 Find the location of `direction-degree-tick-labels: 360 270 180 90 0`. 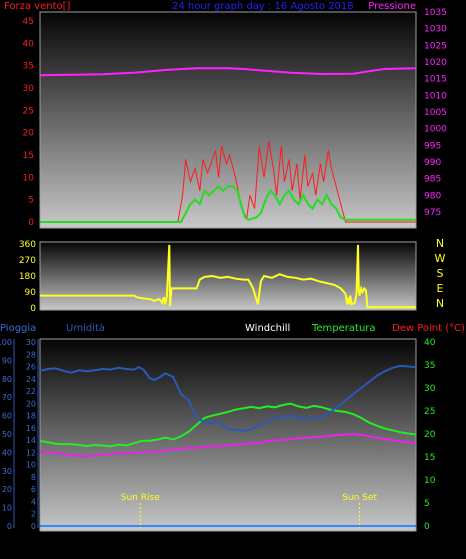

direction-degree-tick-labels: 360 270 180 90 0 is located at coordinates (27, 277).